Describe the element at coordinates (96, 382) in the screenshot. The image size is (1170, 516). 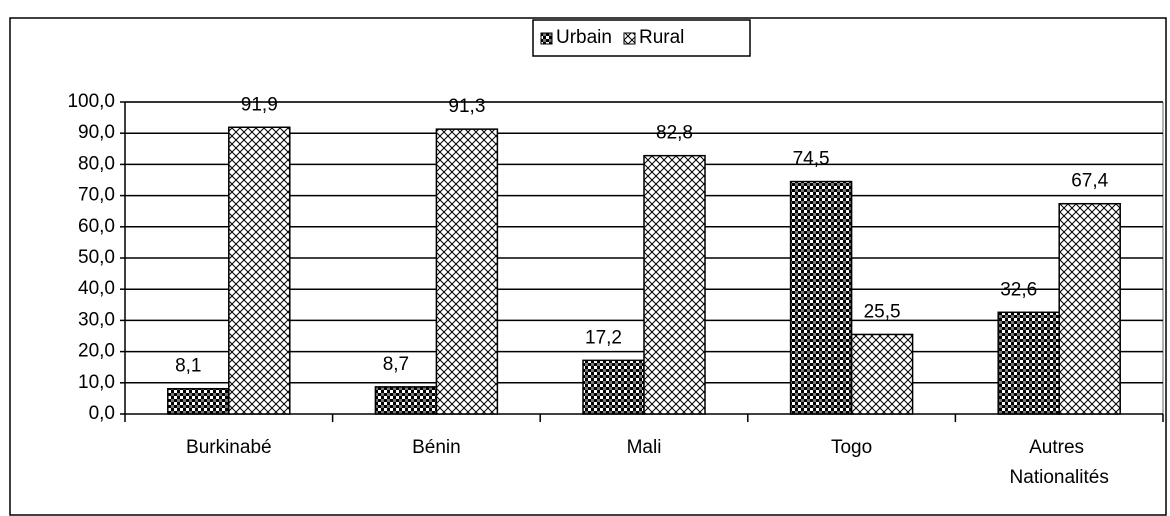
I see `y-tick-label: 10,0` at that location.